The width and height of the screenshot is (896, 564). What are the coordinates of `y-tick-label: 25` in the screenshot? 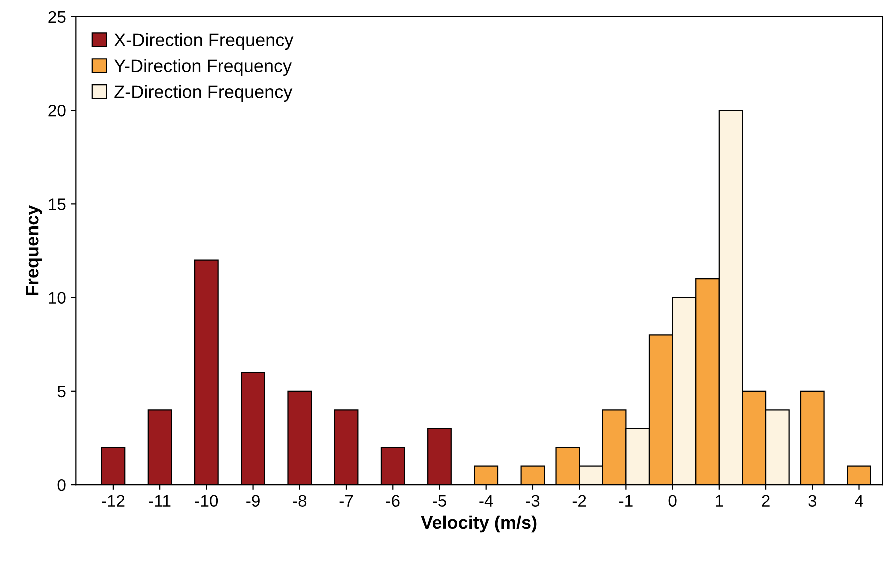 It's located at (57, 17).